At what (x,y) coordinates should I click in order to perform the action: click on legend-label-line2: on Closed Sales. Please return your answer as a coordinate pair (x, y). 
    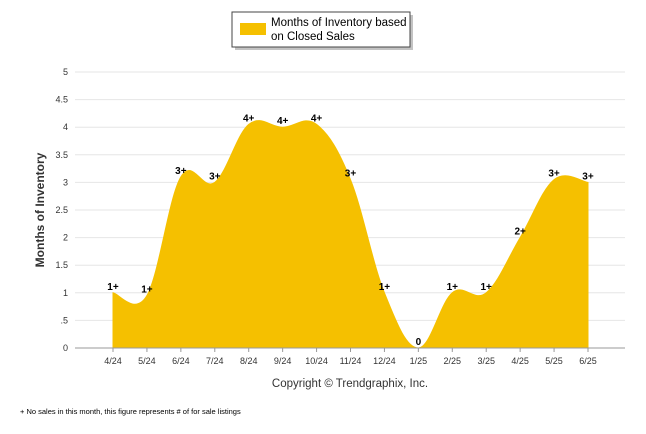
    Looking at the image, I should click on (313, 37).